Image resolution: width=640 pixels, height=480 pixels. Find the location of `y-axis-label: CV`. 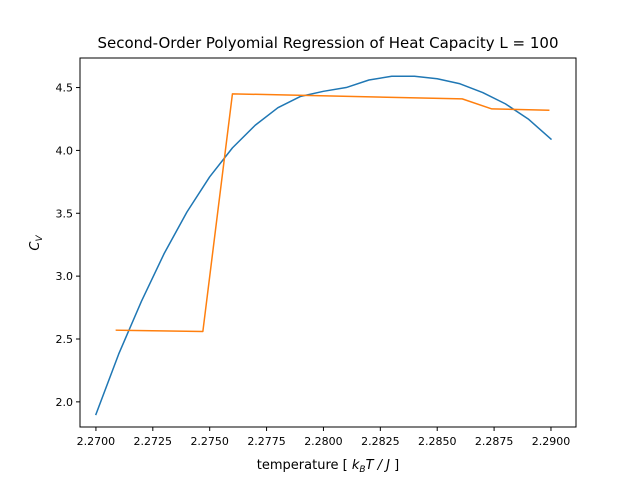

y-axis-label: CV is located at coordinates (36, 243).